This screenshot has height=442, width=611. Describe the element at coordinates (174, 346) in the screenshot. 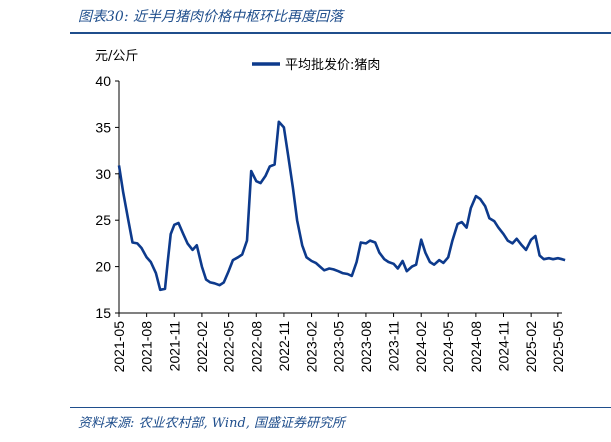

I see `x-tick-label: 2021-11` at that location.